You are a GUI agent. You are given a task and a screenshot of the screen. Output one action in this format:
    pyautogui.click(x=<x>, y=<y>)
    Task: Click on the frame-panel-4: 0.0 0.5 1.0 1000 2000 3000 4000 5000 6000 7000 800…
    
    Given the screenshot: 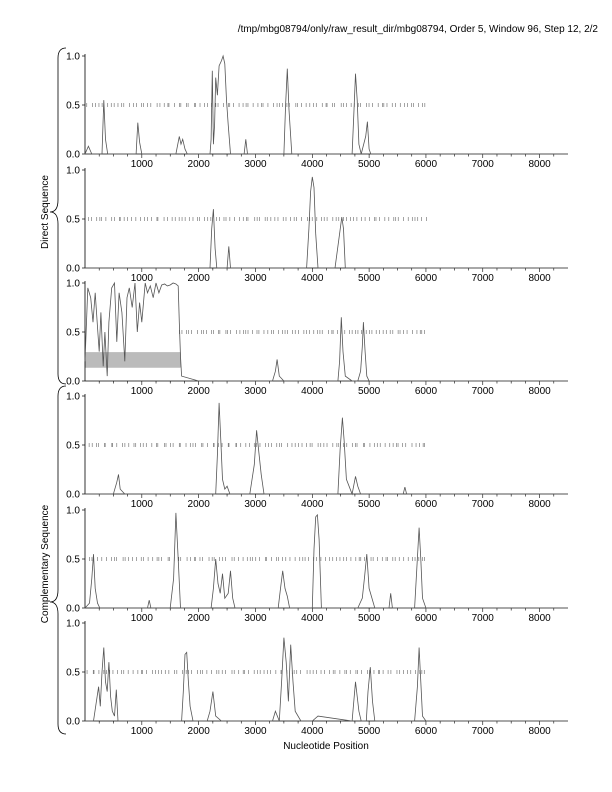 What is the action you would take?
    pyautogui.click(x=317, y=451)
    